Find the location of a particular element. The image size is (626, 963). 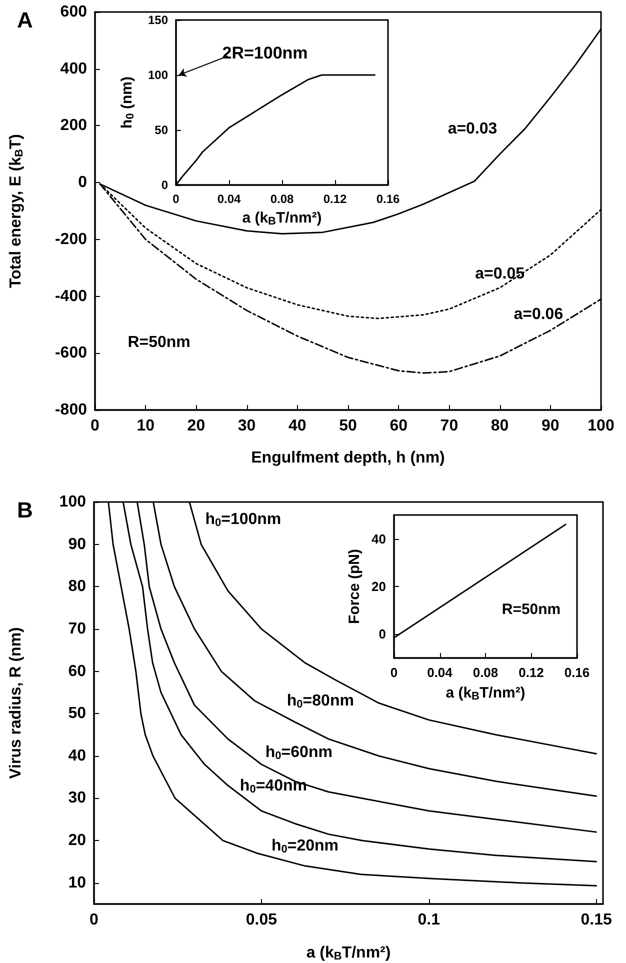

y-tick-label: 200 is located at coordinates (74, 125).